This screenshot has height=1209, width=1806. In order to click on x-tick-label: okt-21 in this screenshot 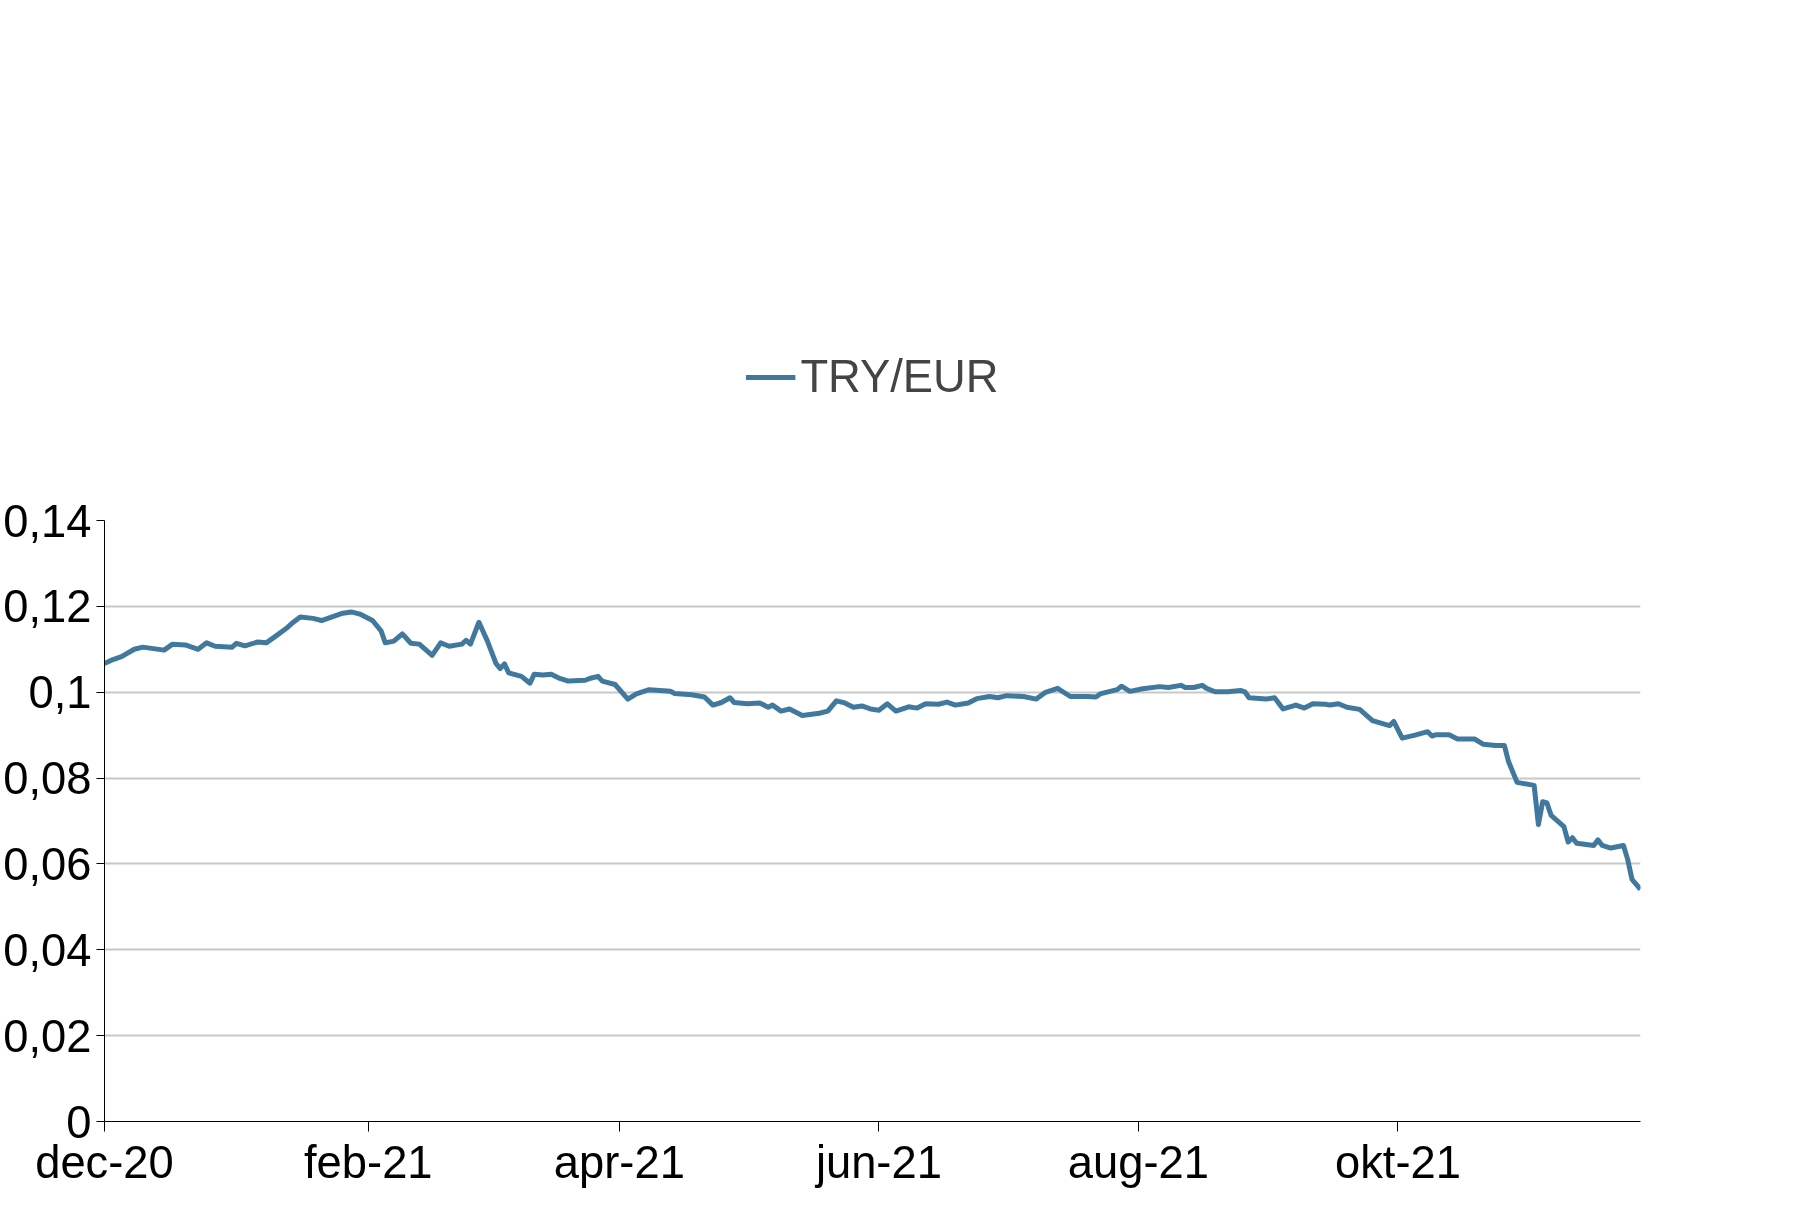, I will do `click(1397, 1162)`.